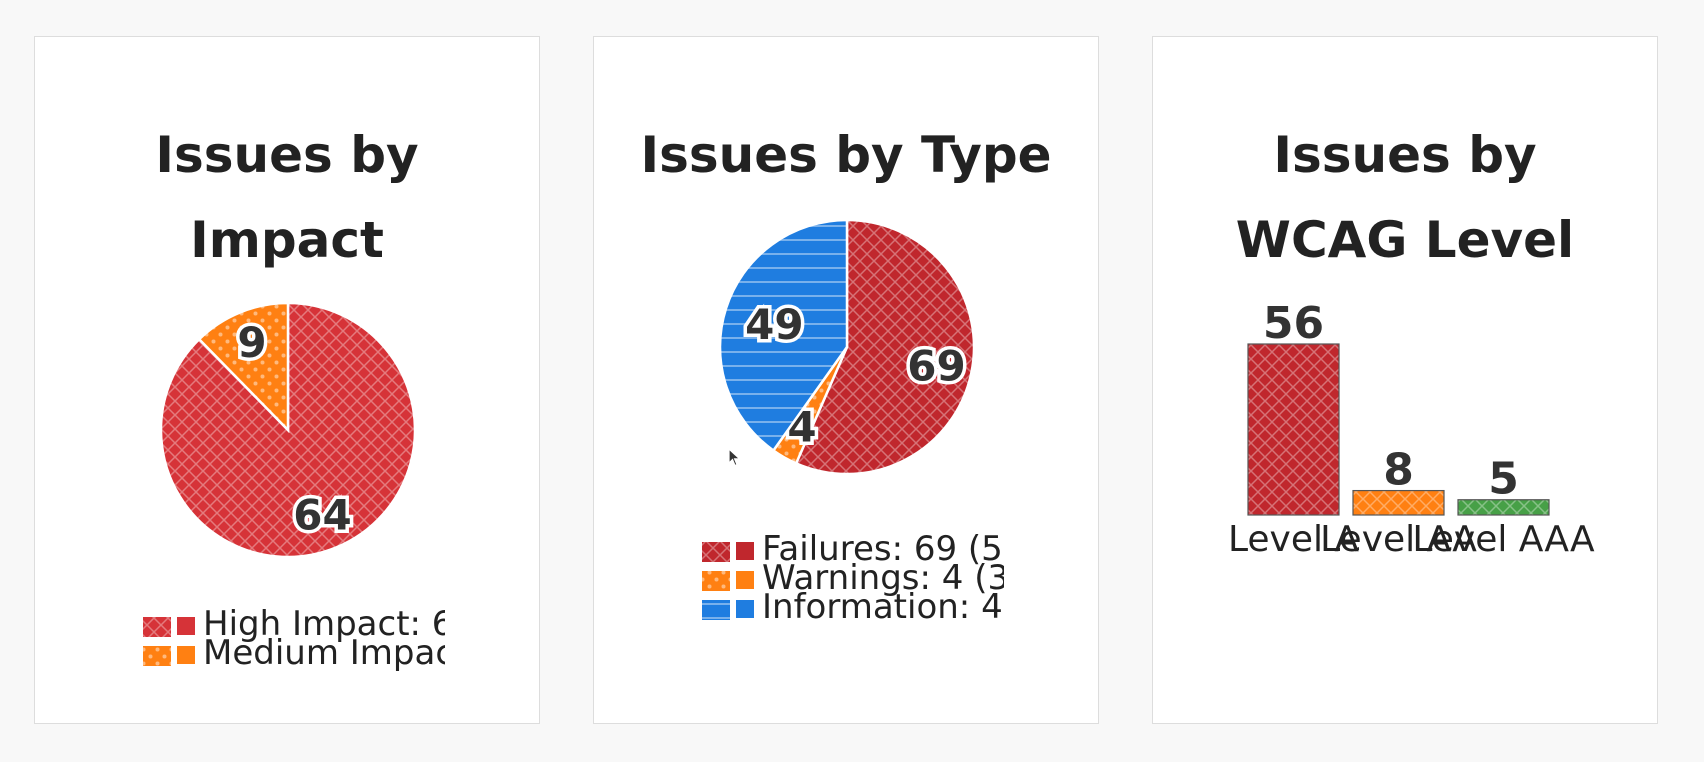 The height and width of the screenshot is (762, 1704). What do you see at coordinates (322, 515) in the screenshot?
I see `data-label: 64` at bounding box center [322, 515].